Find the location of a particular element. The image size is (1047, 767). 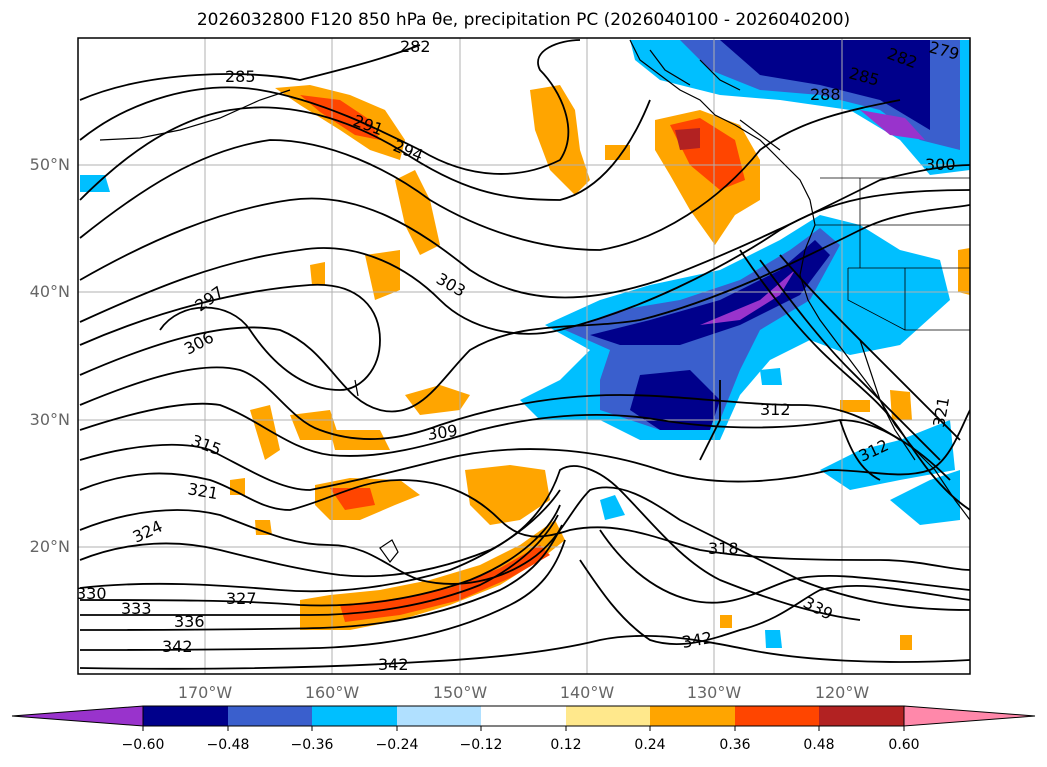

colorbar-tick-label: −0.60 is located at coordinates (143, 745).